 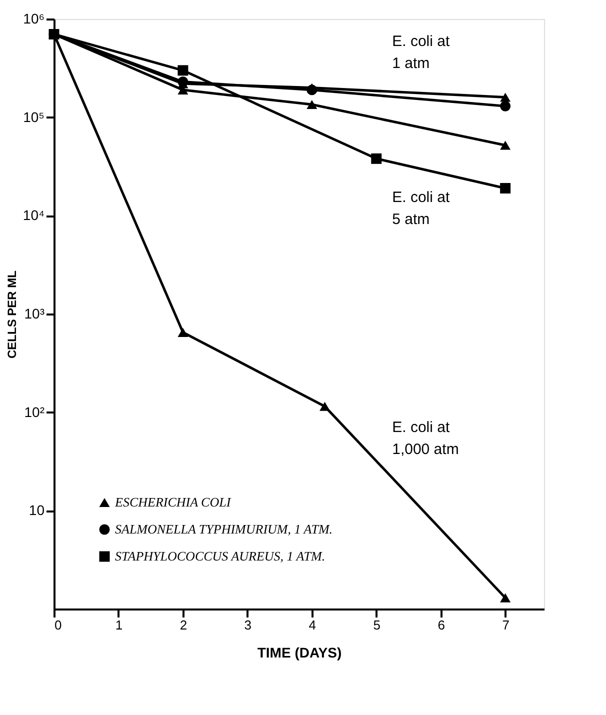 What do you see at coordinates (299, 652) in the screenshot?
I see `x-axis-title: TIME (DAYS)` at bounding box center [299, 652].